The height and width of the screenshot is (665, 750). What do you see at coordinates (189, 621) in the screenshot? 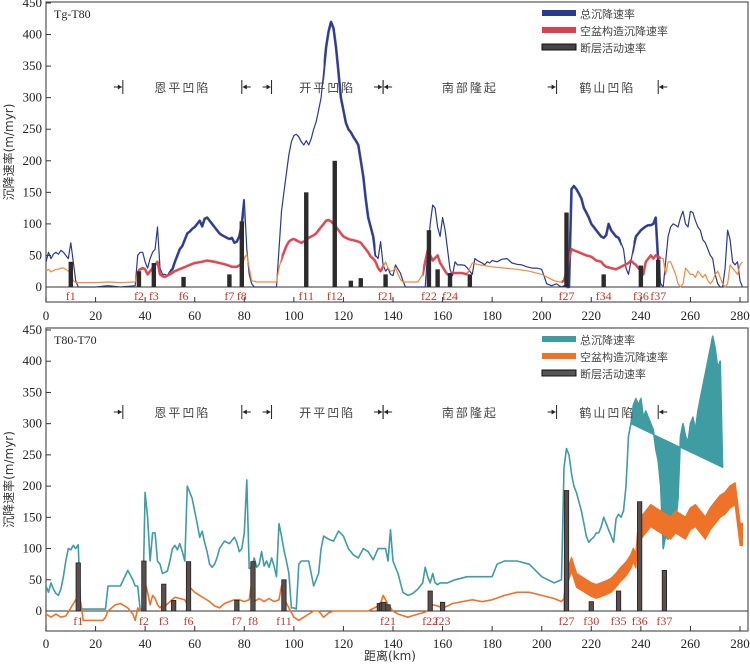
I see `fault-label: f6` at bounding box center [189, 621].